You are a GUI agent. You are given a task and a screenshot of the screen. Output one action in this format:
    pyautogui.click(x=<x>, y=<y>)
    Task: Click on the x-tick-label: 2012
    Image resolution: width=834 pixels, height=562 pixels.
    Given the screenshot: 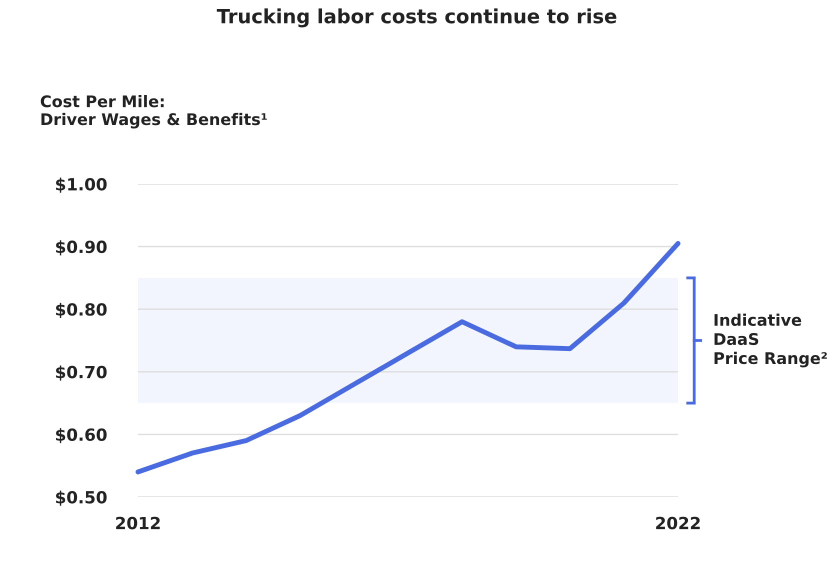 What is the action you would take?
    pyautogui.click(x=138, y=523)
    